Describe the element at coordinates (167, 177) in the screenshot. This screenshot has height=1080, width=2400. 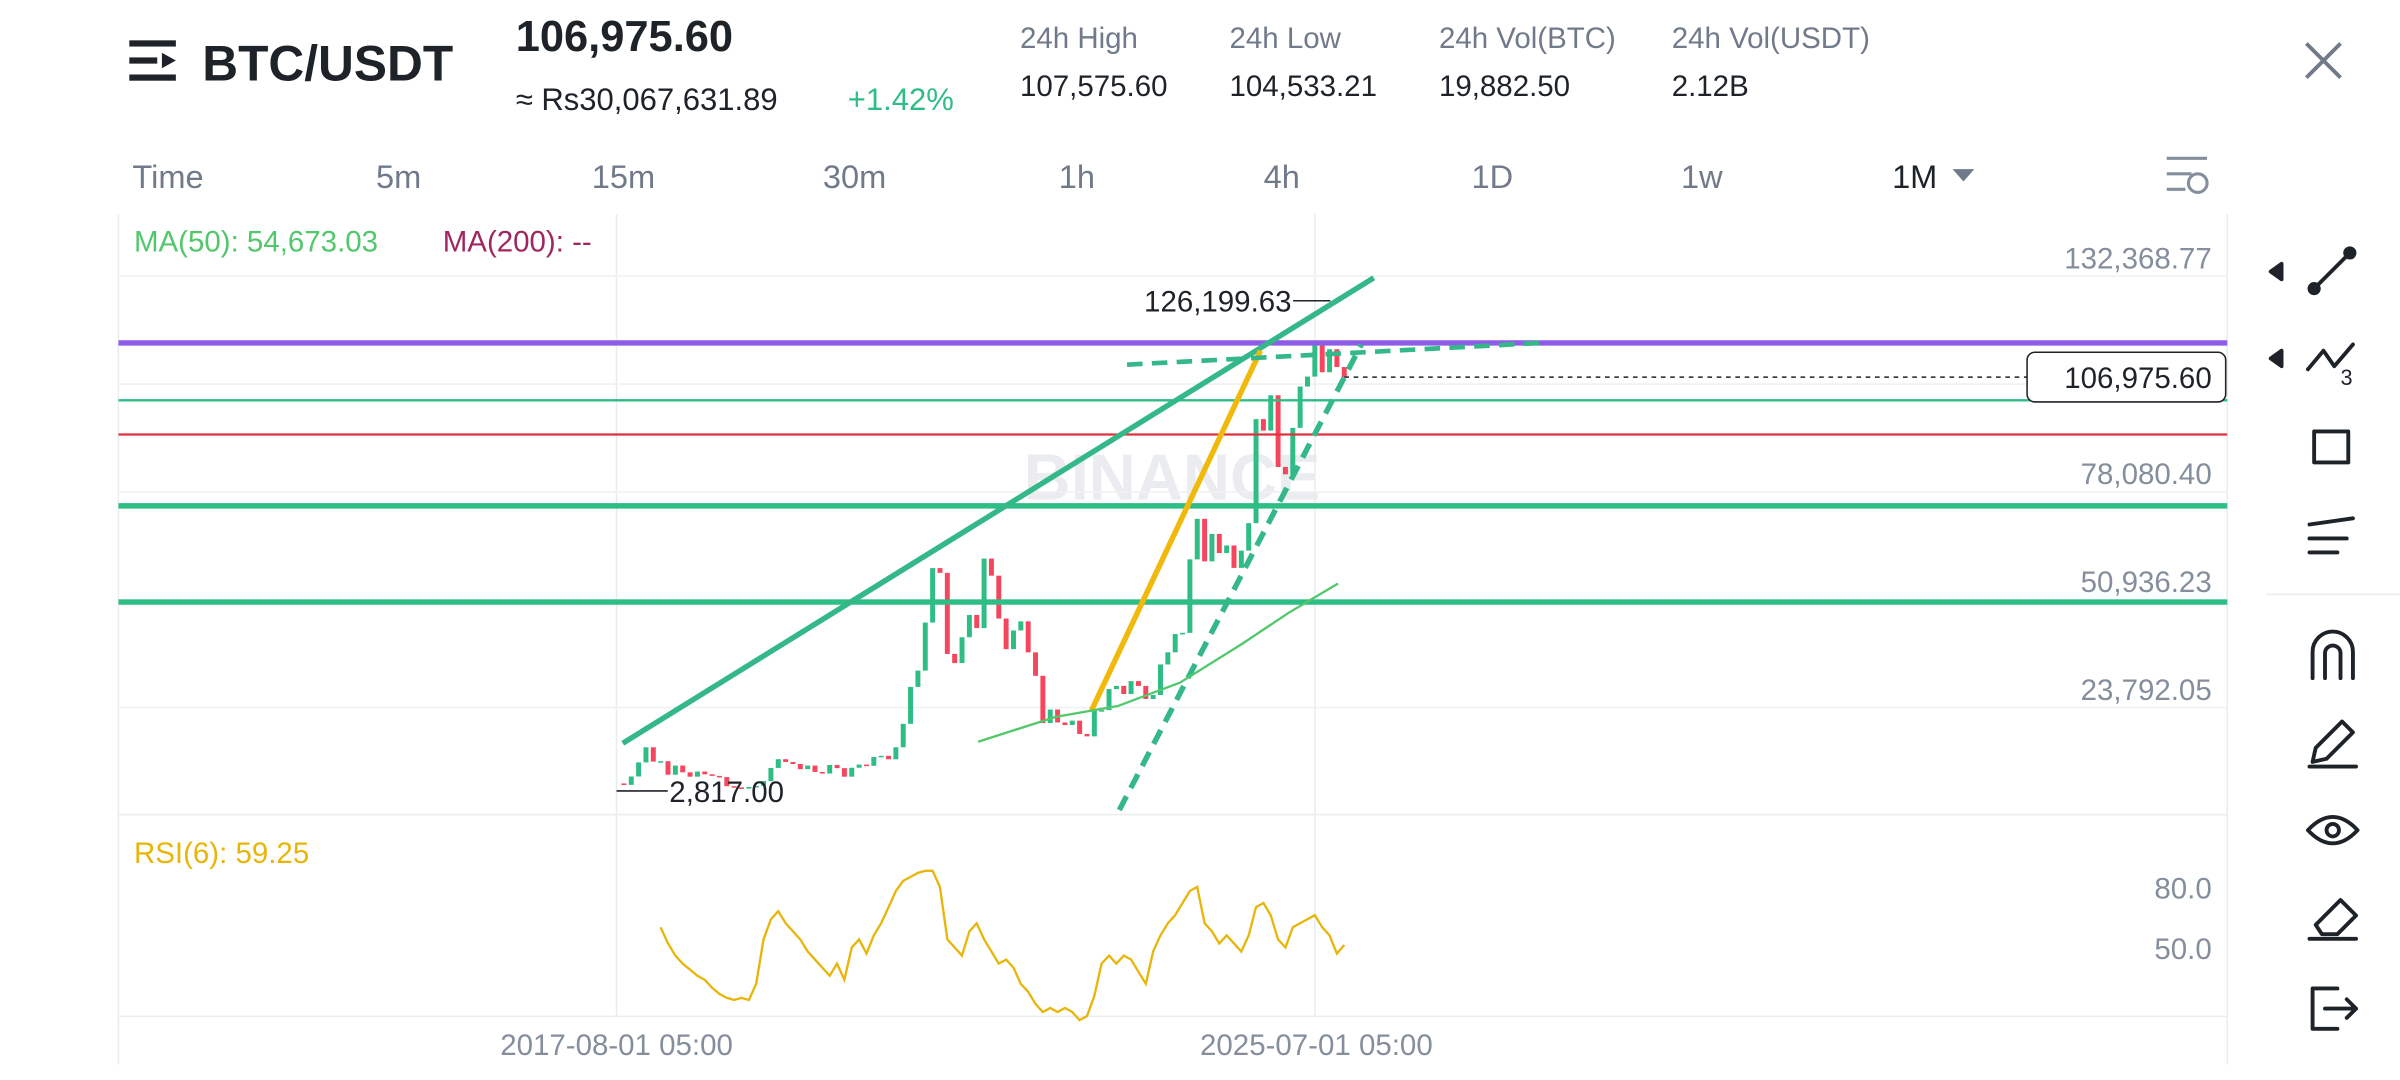
I see `timeframe-tab: Time` at that location.